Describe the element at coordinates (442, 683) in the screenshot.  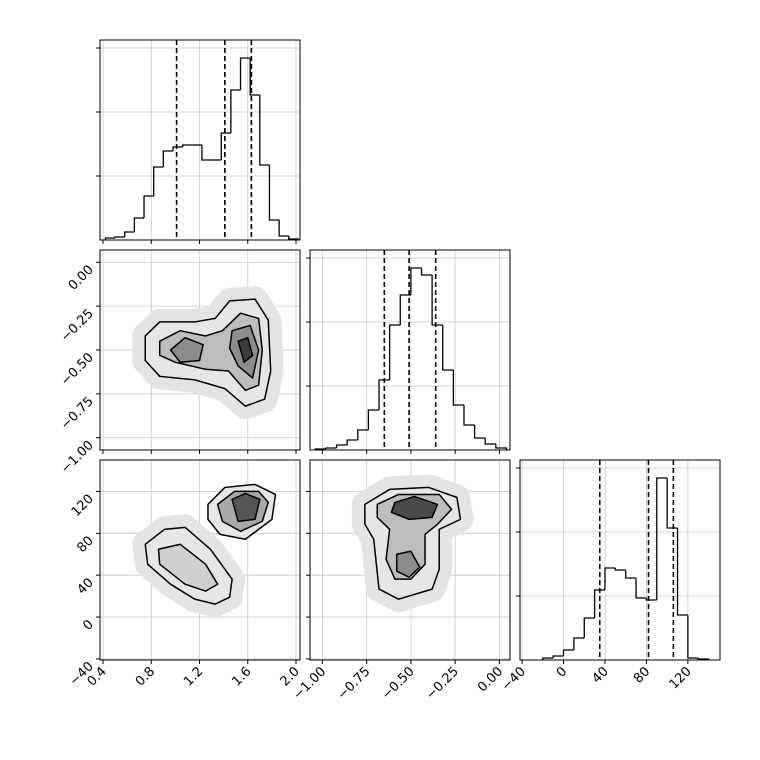
I see `x-tick-label: −0.25` at that location.